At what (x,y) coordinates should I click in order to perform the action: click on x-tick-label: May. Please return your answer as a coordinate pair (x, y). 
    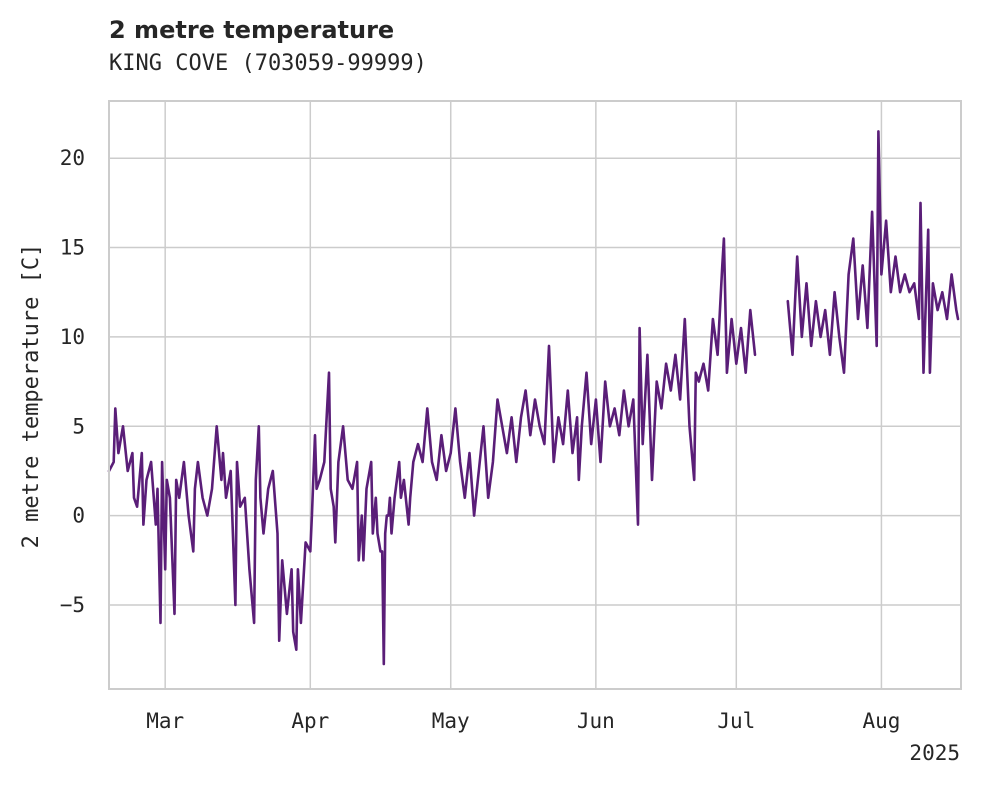
    Looking at the image, I should click on (451, 721).